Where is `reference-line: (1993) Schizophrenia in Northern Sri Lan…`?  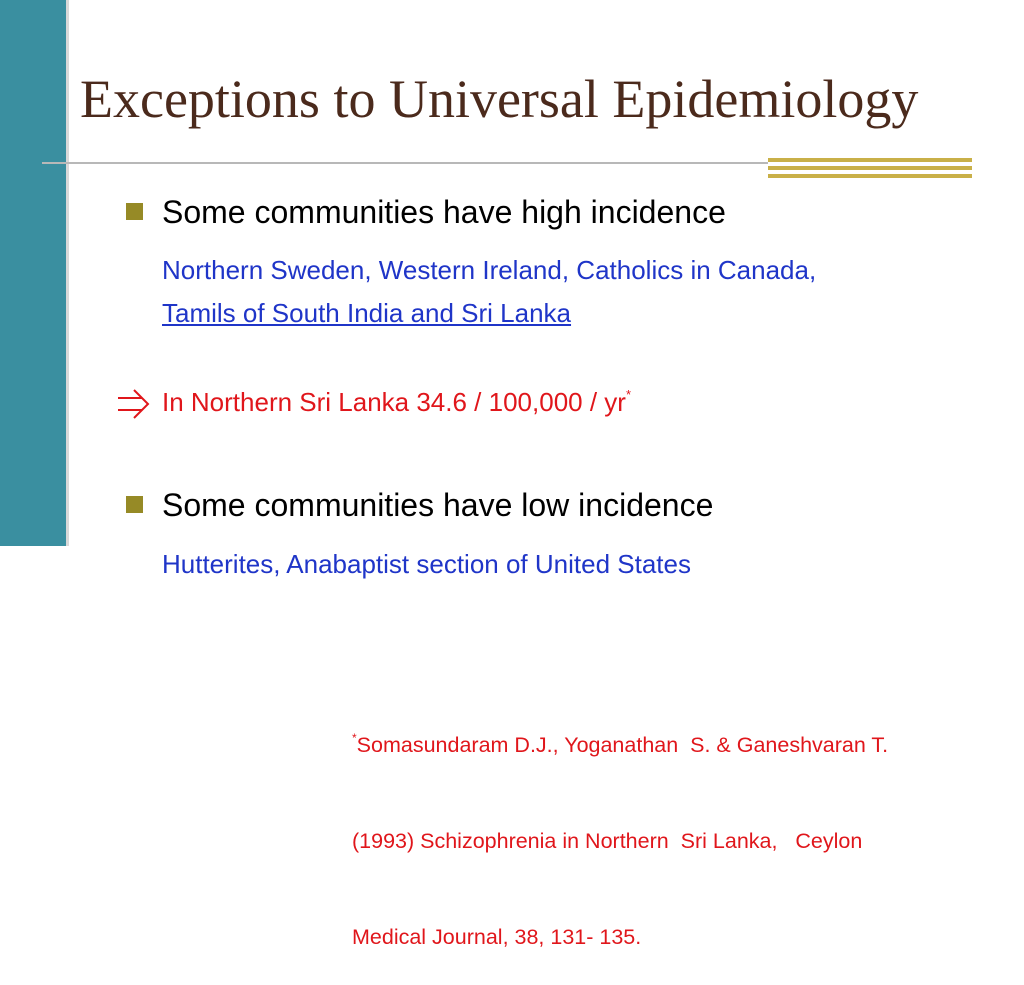
reference-line: (1993) Schizophrenia in Northern Sri Lan… is located at coordinates (607, 841).